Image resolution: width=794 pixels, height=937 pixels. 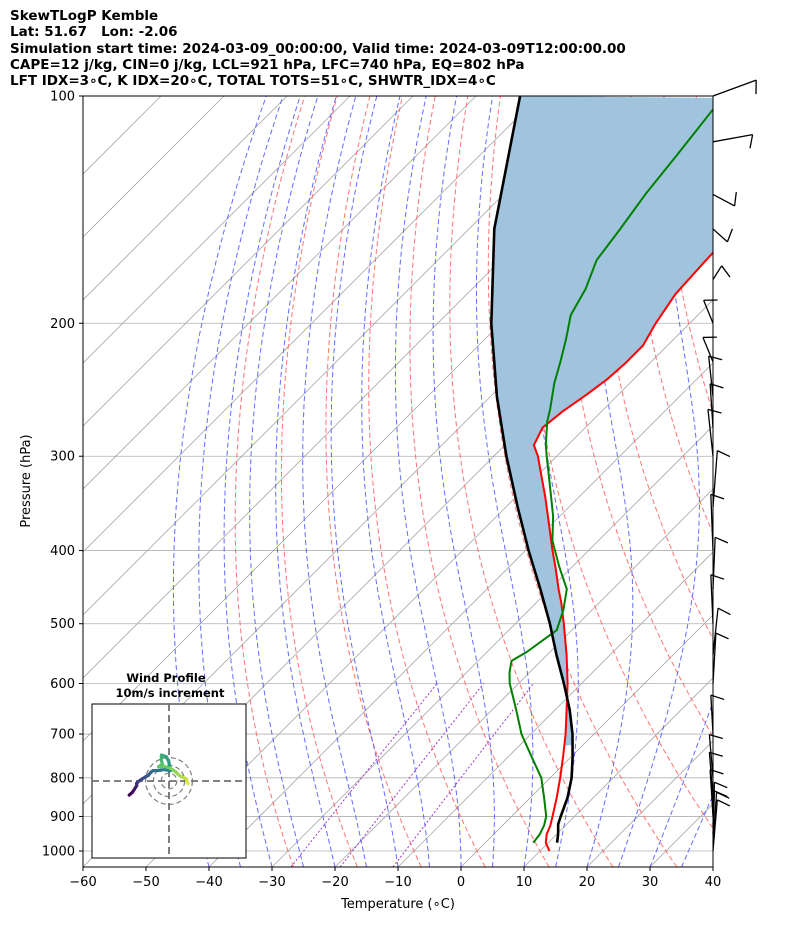 I want to click on y-tick-label: 800, so click(x=62, y=778).